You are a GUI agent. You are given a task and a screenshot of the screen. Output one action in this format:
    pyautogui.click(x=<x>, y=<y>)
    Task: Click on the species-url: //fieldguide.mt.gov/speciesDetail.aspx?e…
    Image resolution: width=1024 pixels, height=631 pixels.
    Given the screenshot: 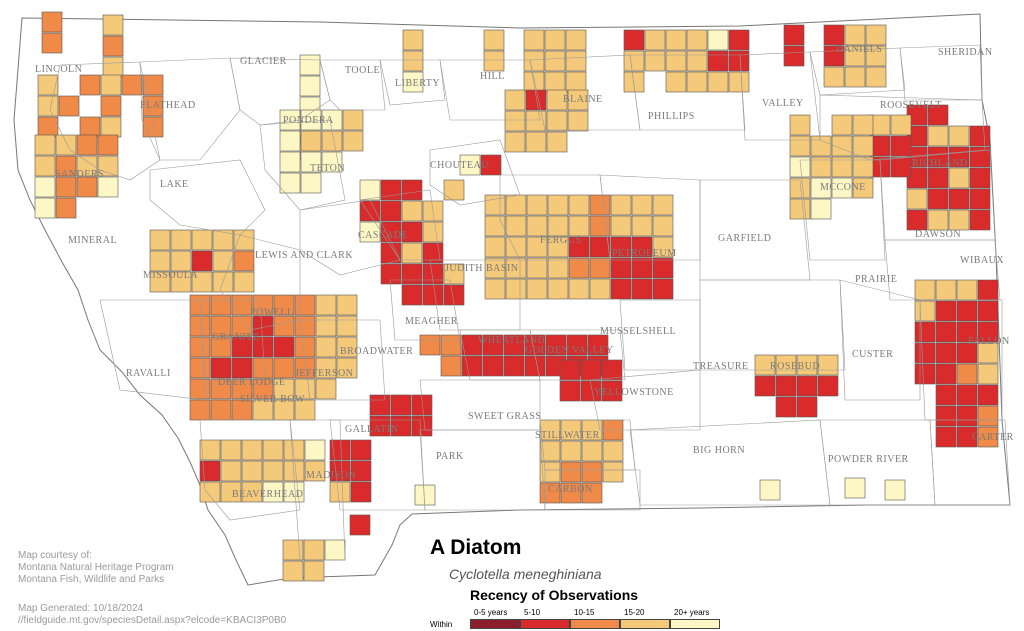 What is the action you would take?
    pyautogui.click(x=152, y=620)
    